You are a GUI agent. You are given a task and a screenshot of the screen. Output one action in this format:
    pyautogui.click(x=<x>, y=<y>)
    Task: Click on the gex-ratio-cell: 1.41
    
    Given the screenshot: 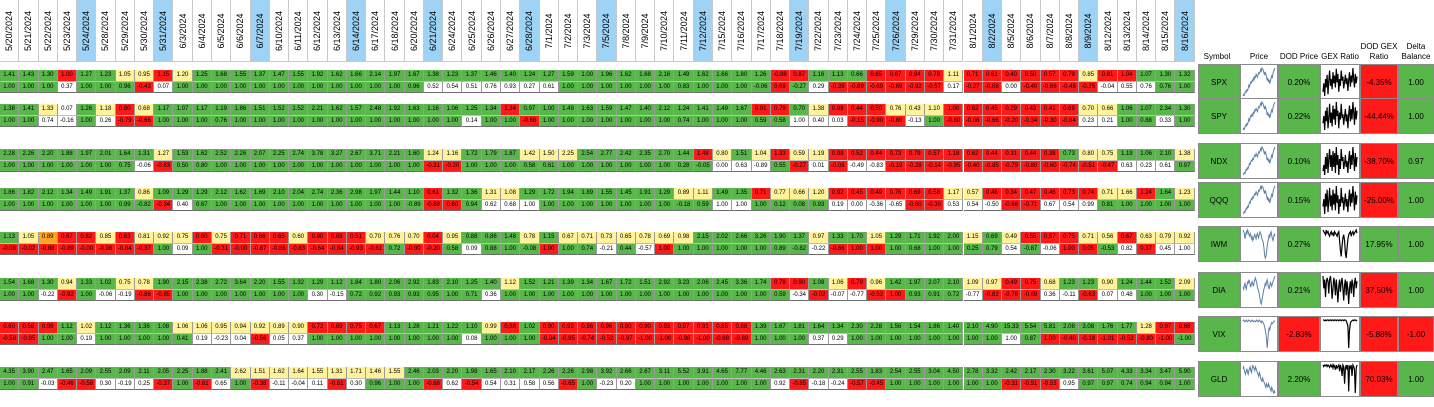 What is the action you would take?
    pyautogui.click(x=703, y=110)
    